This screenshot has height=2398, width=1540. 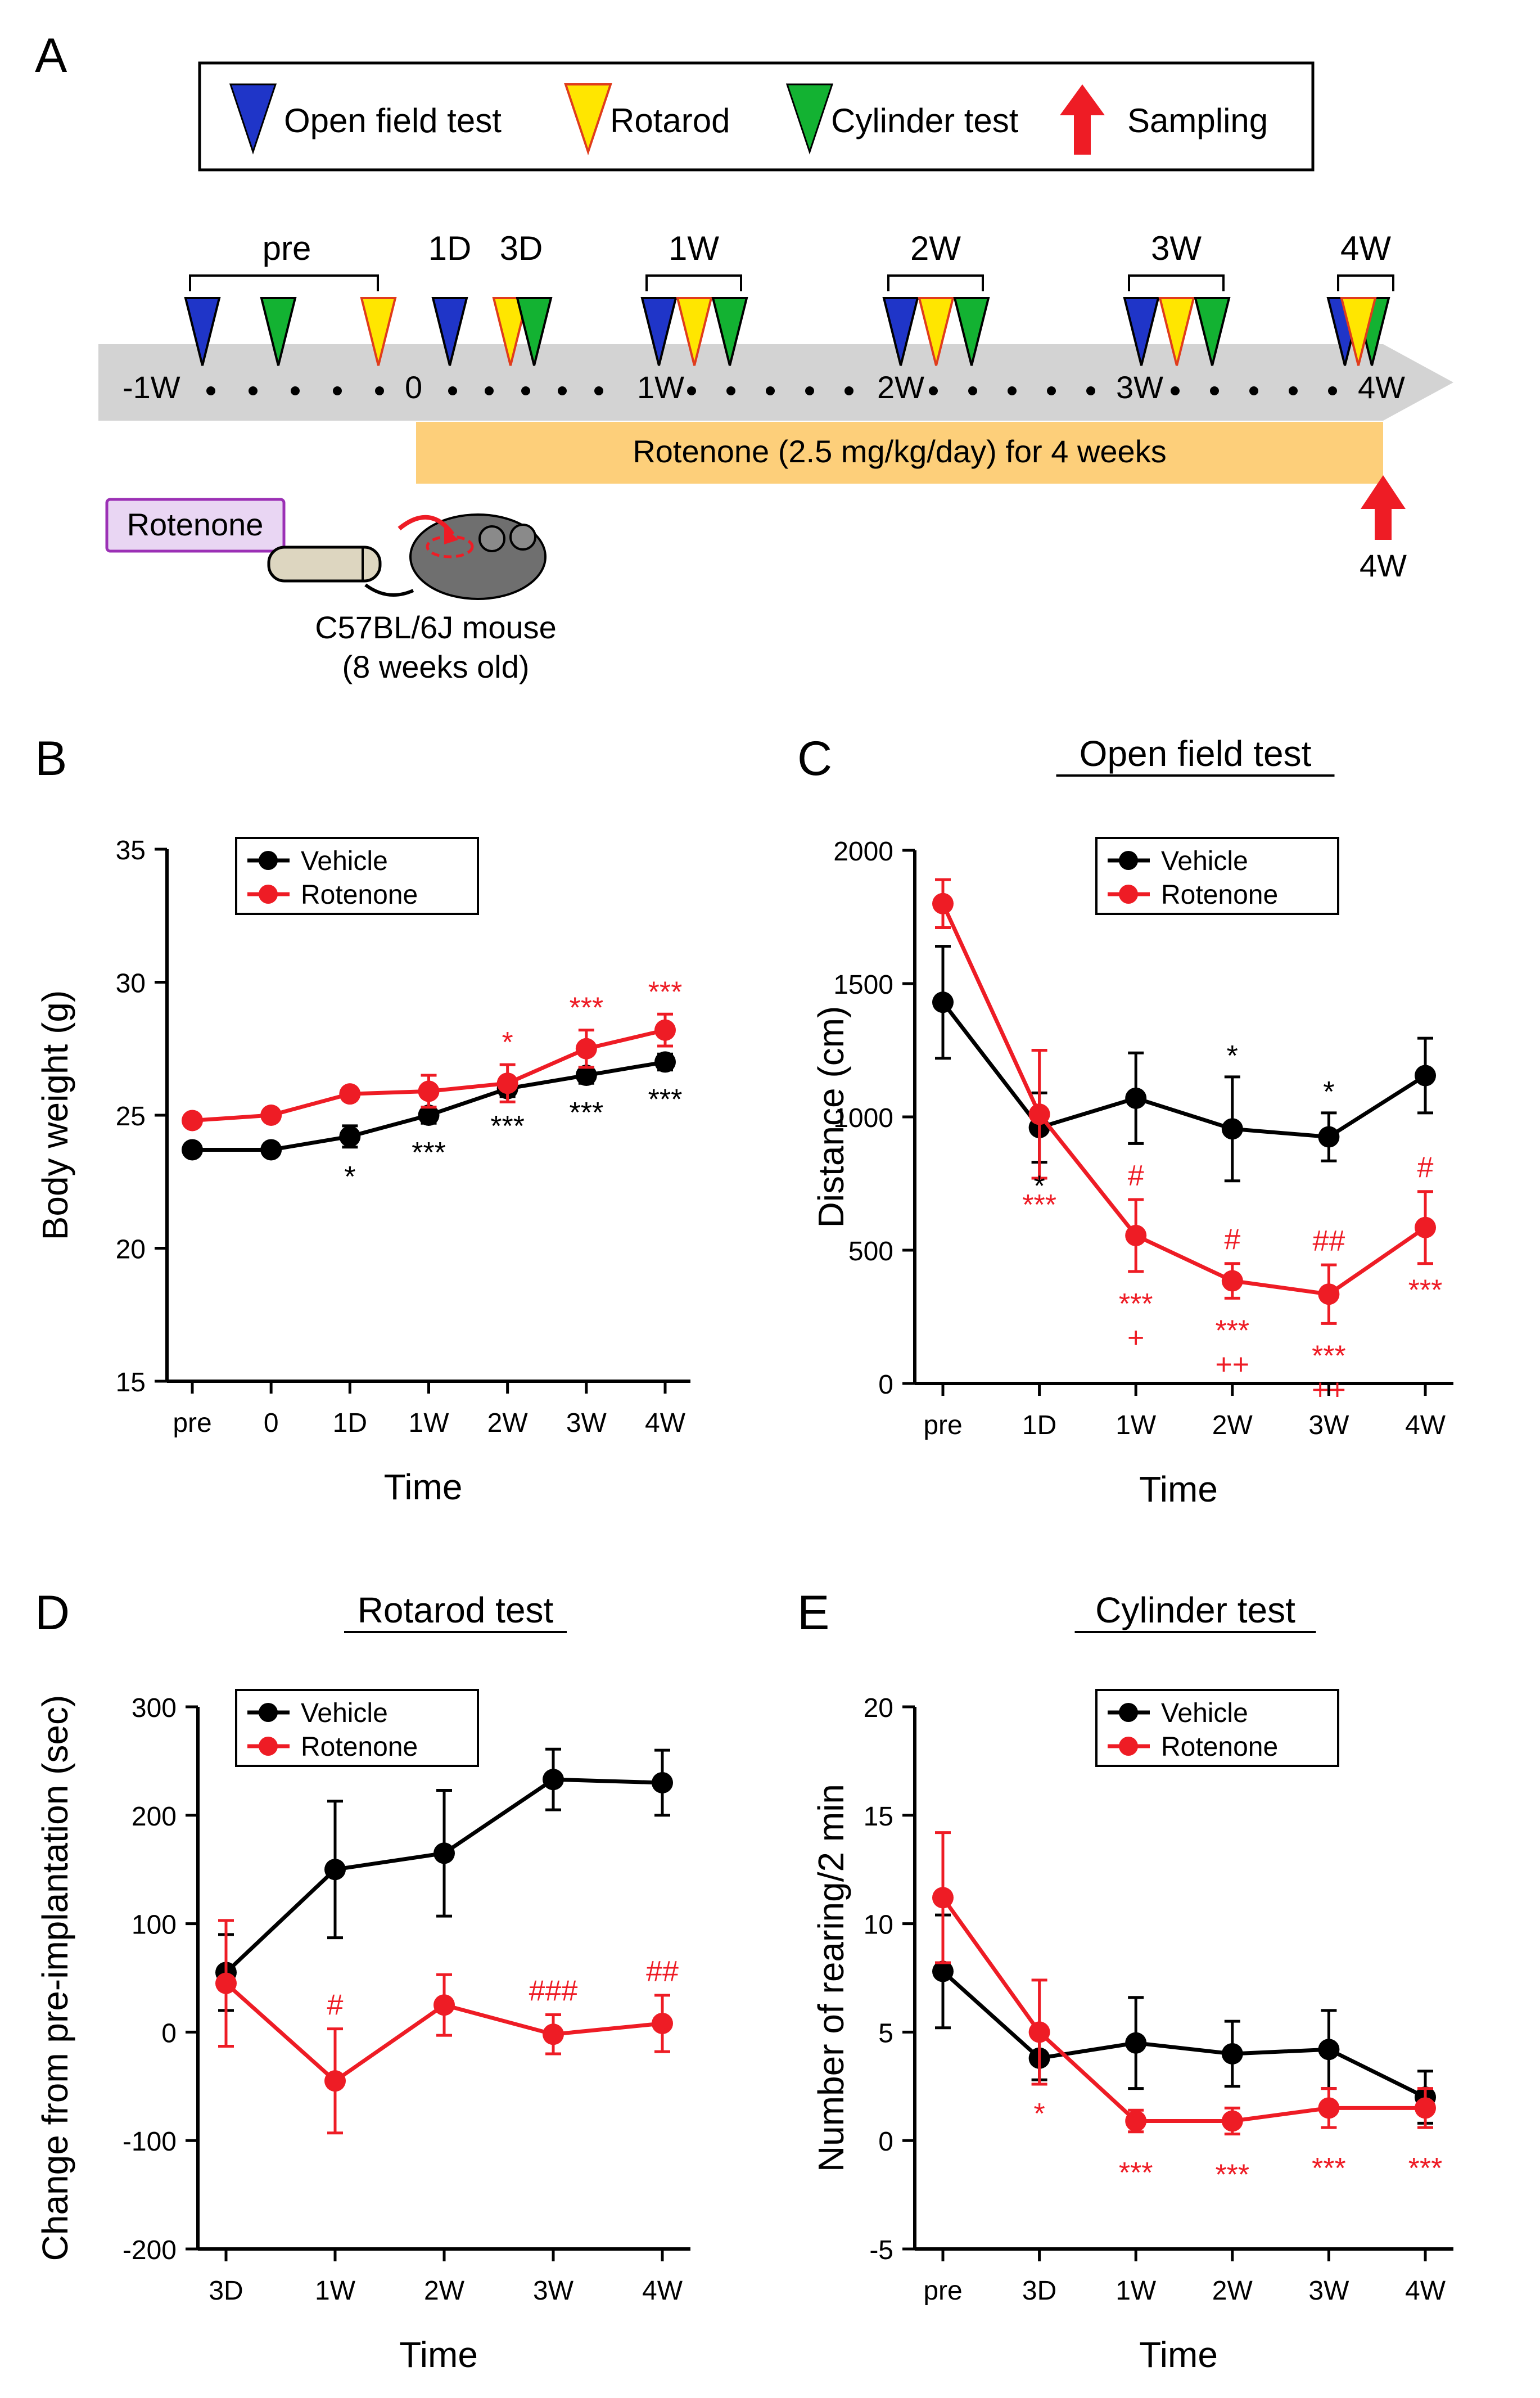 What do you see at coordinates (863, 1118) in the screenshot?
I see `y-tick-label: 1000` at bounding box center [863, 1118].